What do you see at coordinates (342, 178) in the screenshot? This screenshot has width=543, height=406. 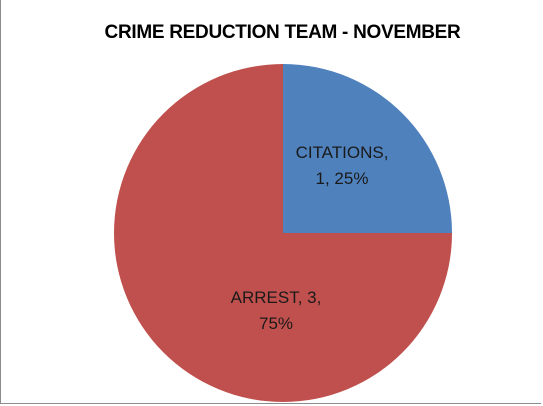 I see `data-label-line: 1, 25%` at bounding box center [342, 178].